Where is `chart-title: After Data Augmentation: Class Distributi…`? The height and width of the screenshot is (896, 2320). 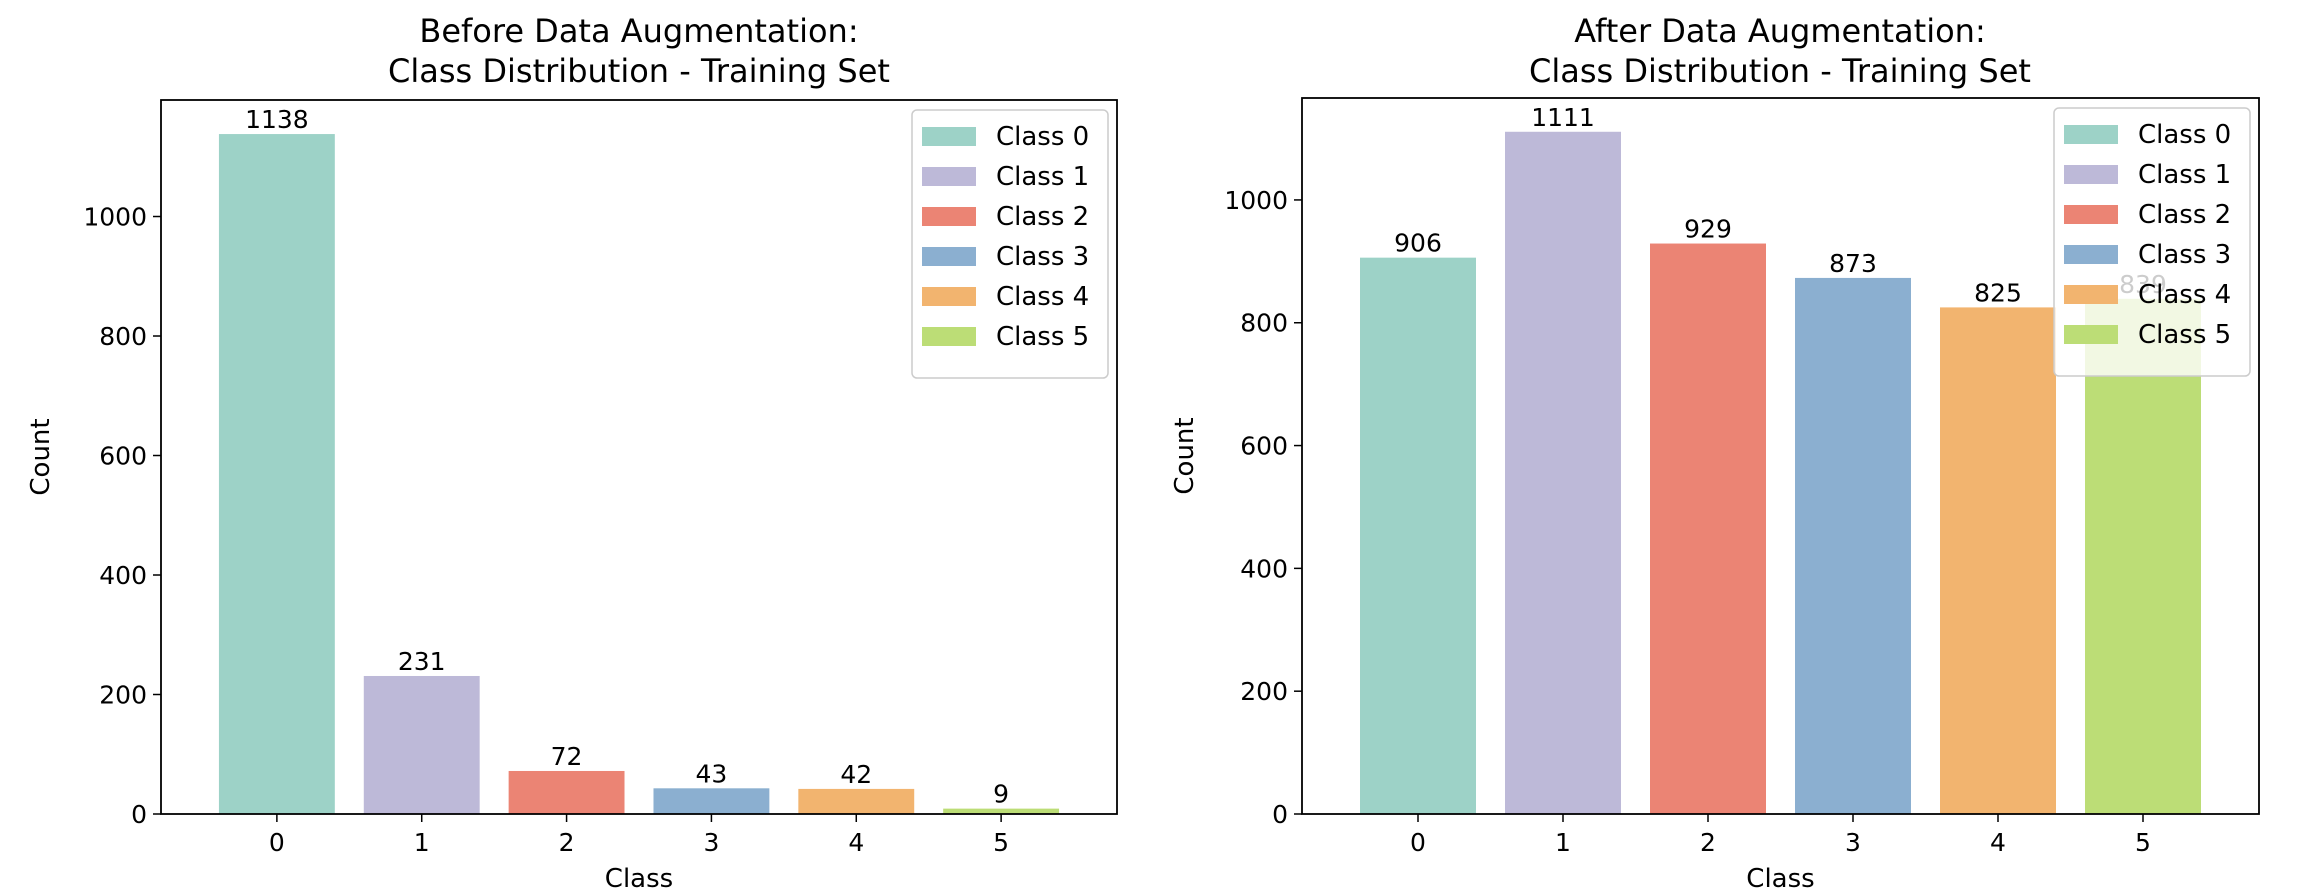
chart-title: After Data Augmentation: Class Distributi… is located at coordinates (1780, 51).